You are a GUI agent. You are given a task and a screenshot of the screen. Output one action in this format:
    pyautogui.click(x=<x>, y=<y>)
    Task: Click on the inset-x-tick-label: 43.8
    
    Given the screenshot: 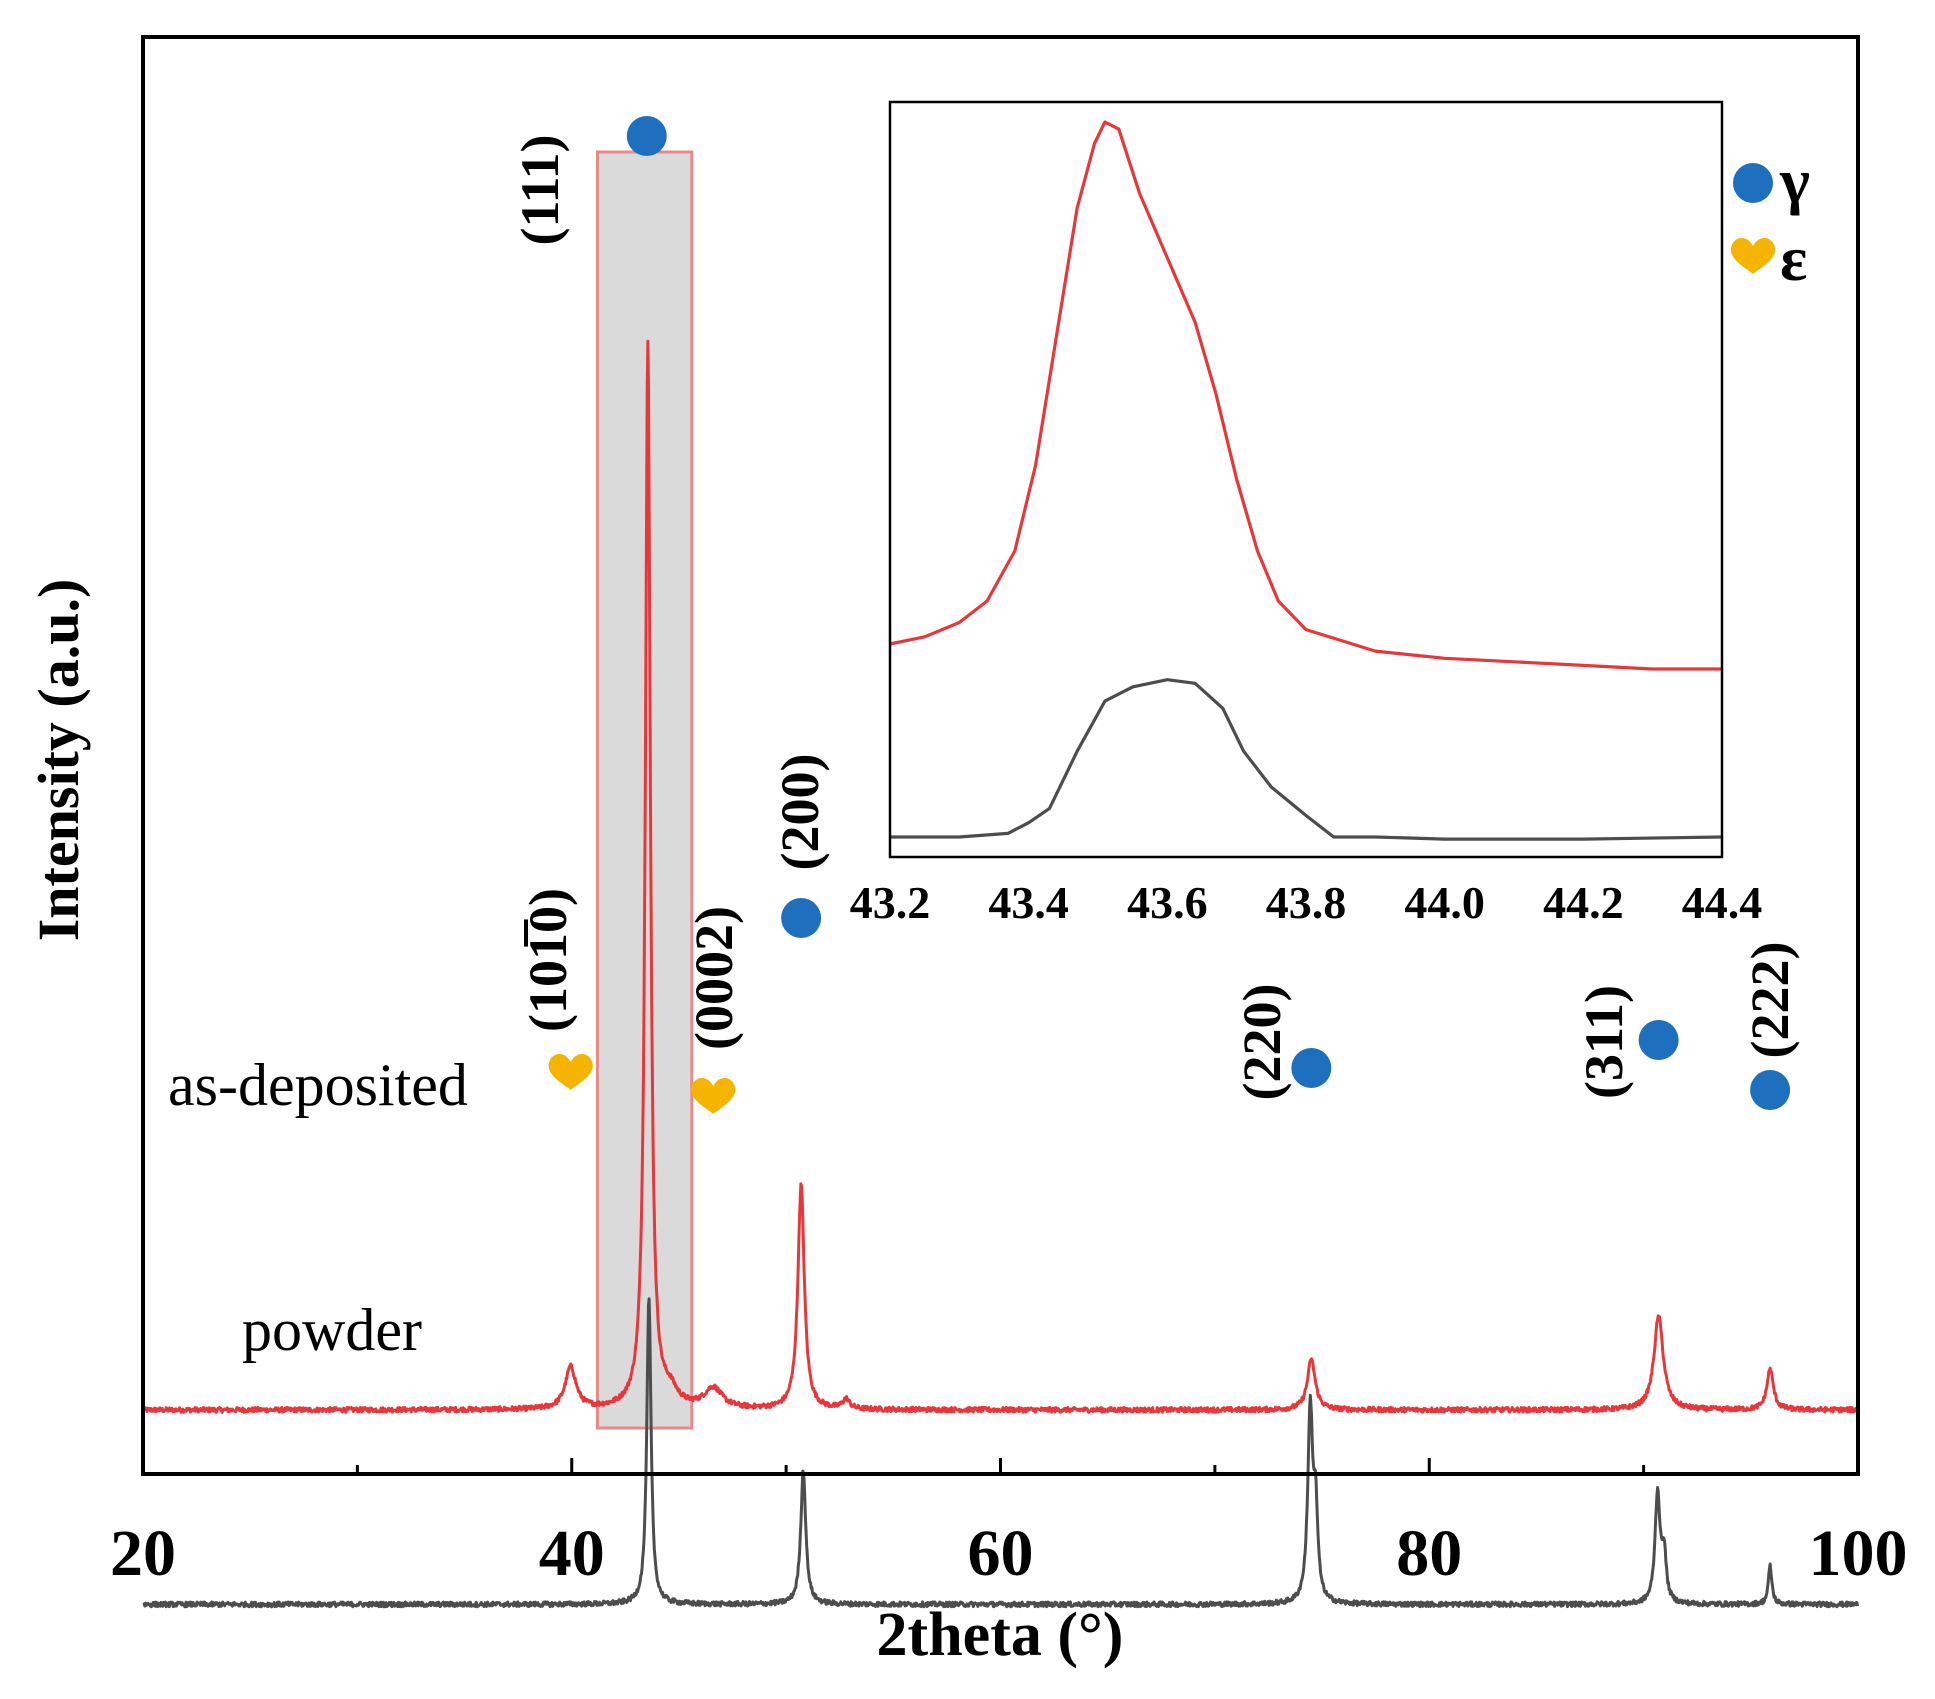 What is the action you would take?
    pyautogui.click(x=1306, y=902)
    